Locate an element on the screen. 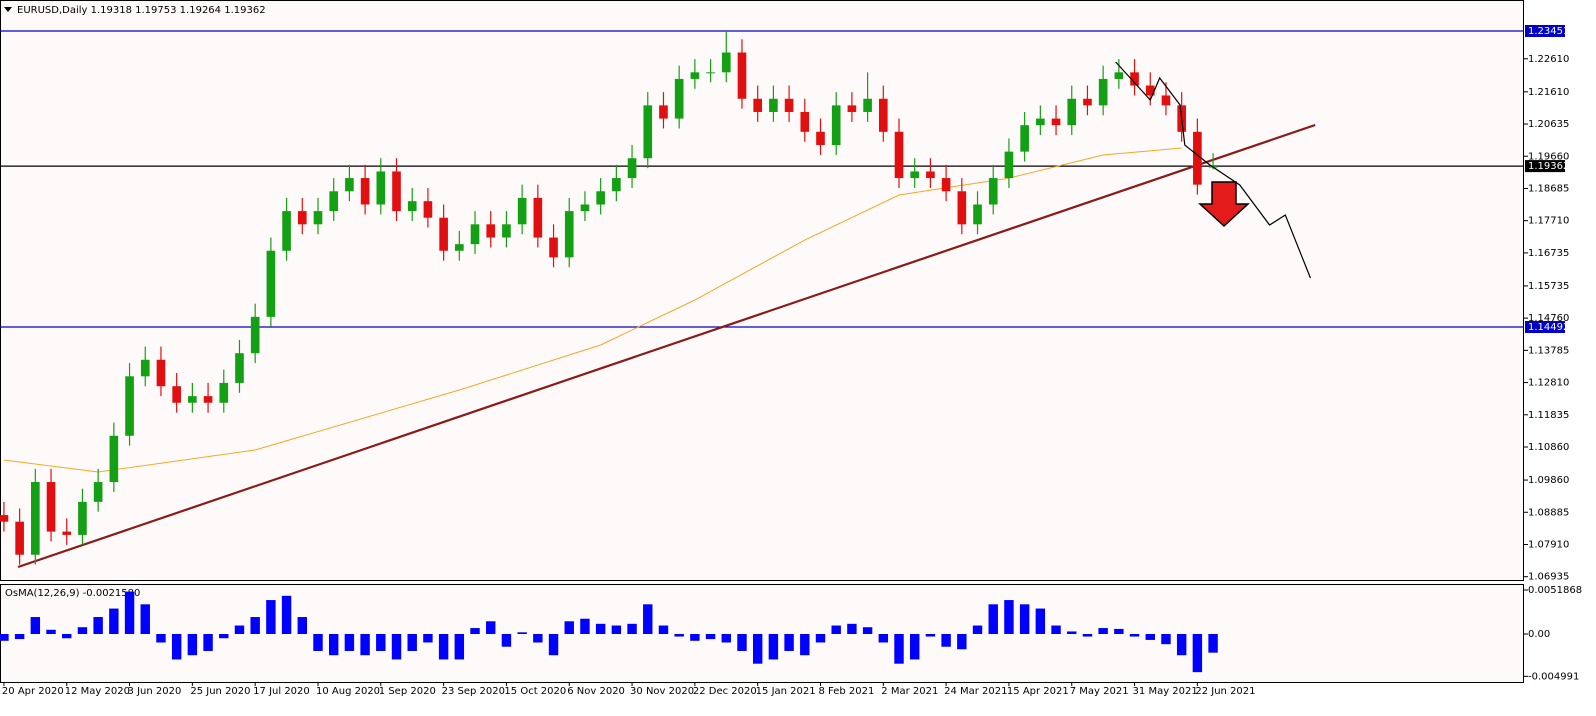  y-tick-label: 1.11835 is located at coordinates (1548, 415).